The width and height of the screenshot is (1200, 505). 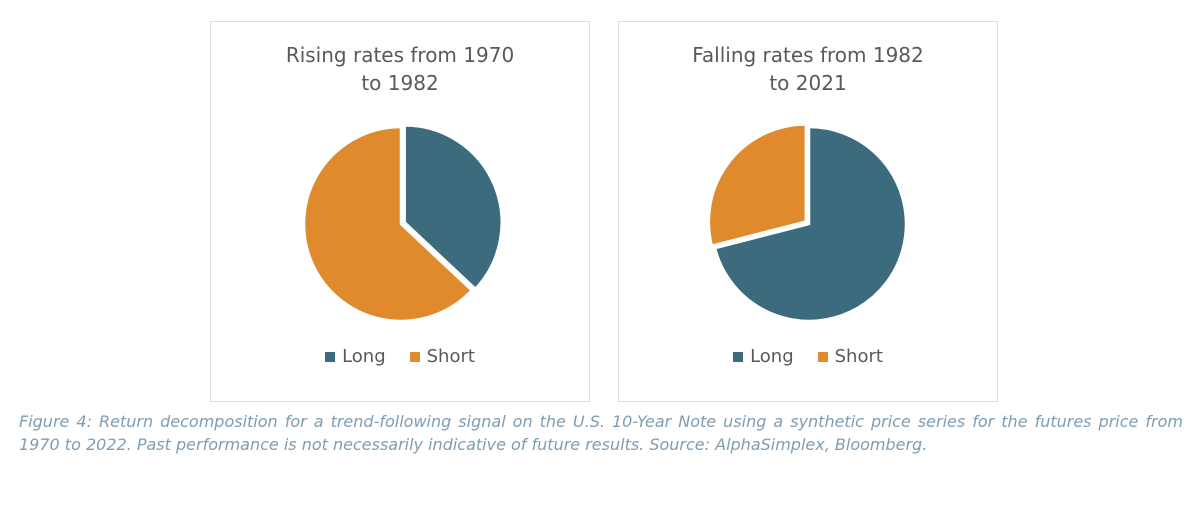 I want to click on chart-title-line-1: Rising rates from 1970, so click(x=400, y=55).